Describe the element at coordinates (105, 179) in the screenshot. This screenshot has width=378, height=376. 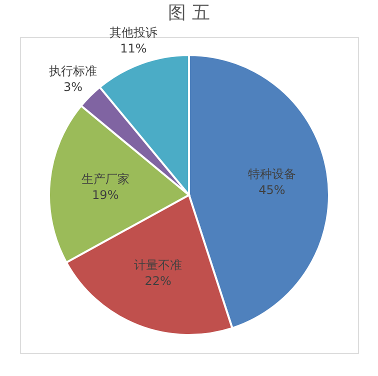
I see `slice-label: 生产厂家` at that location.